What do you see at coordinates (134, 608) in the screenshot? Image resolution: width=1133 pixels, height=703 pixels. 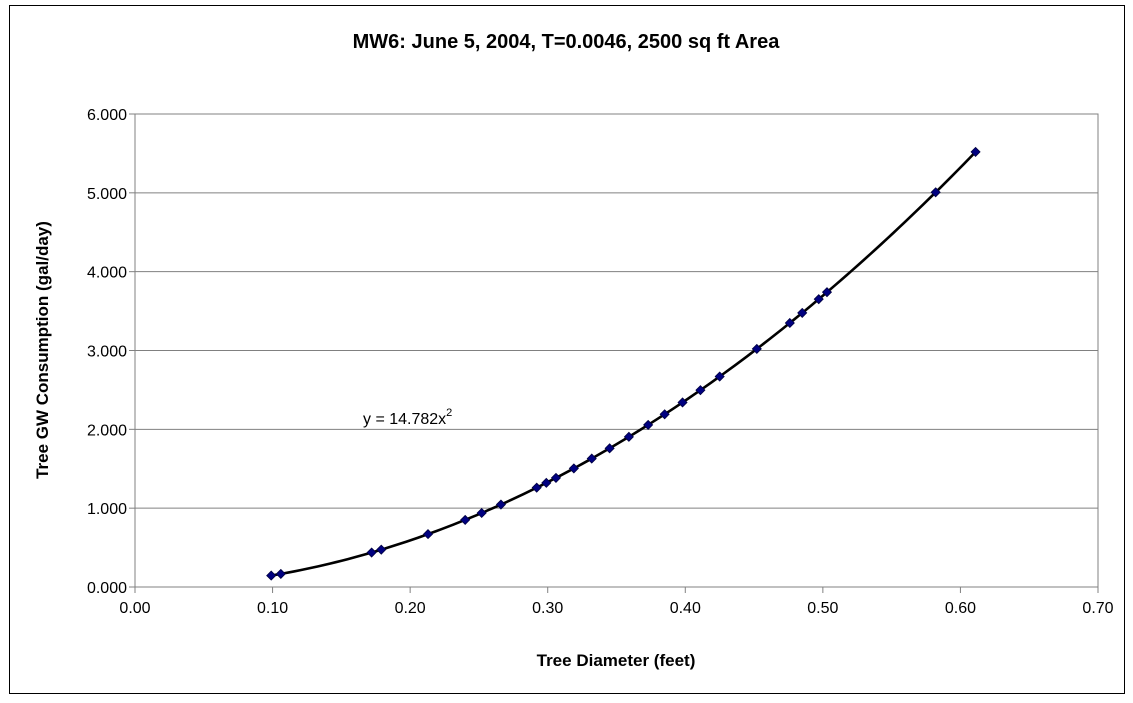 I see `x-tick-label-0: 0.00` at bounding box center [134, 608].